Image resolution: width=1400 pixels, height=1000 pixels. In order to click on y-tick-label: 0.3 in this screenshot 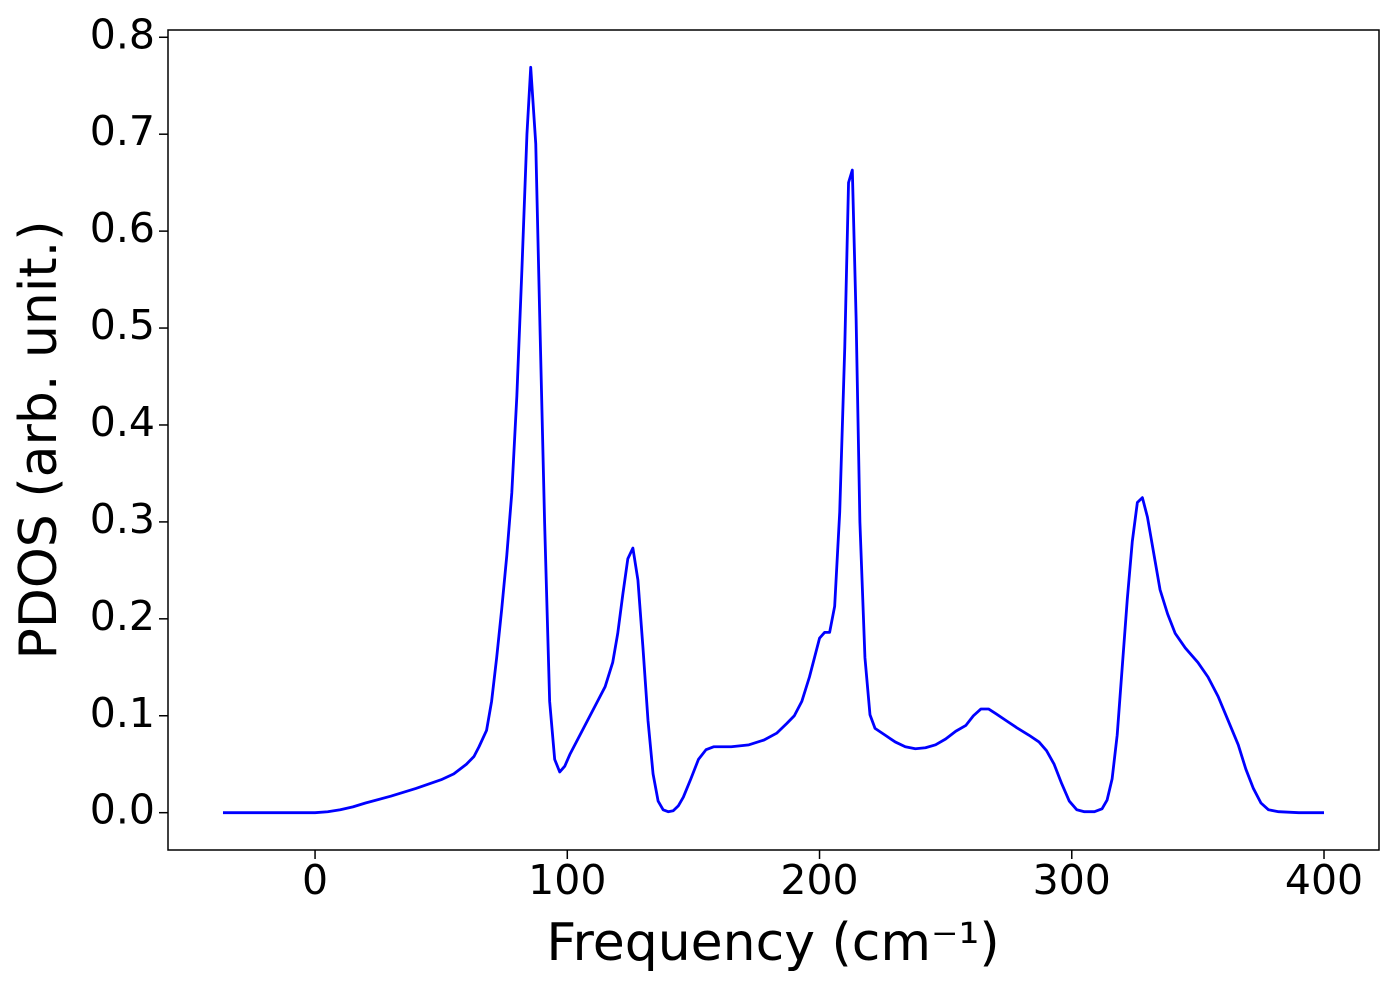, I will do `click(122, 519)`.